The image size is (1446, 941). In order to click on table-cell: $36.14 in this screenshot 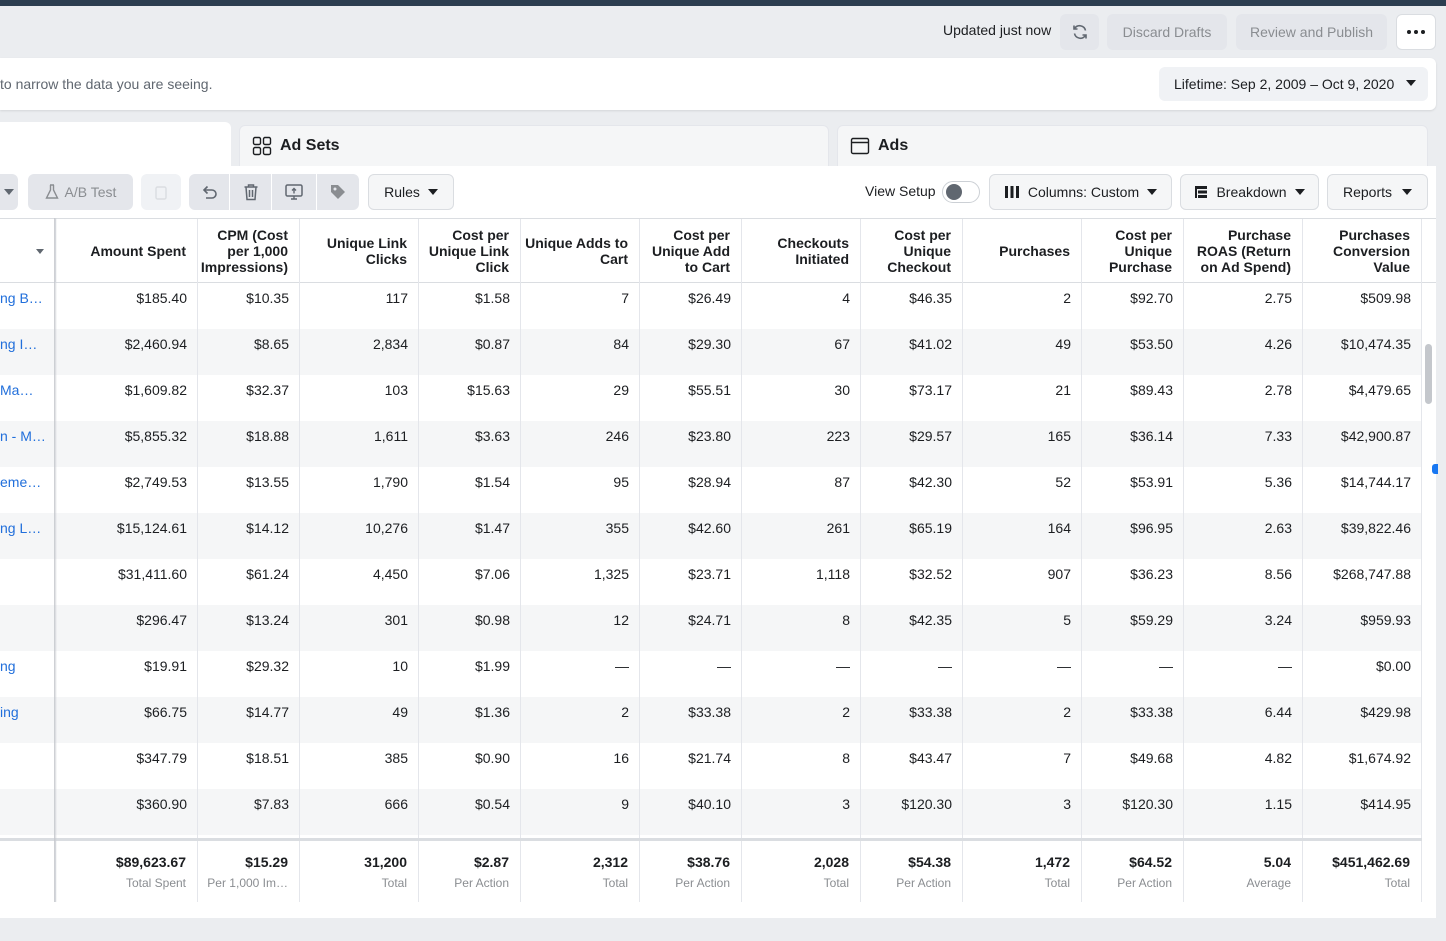, I will do `click(1151, 436)`.